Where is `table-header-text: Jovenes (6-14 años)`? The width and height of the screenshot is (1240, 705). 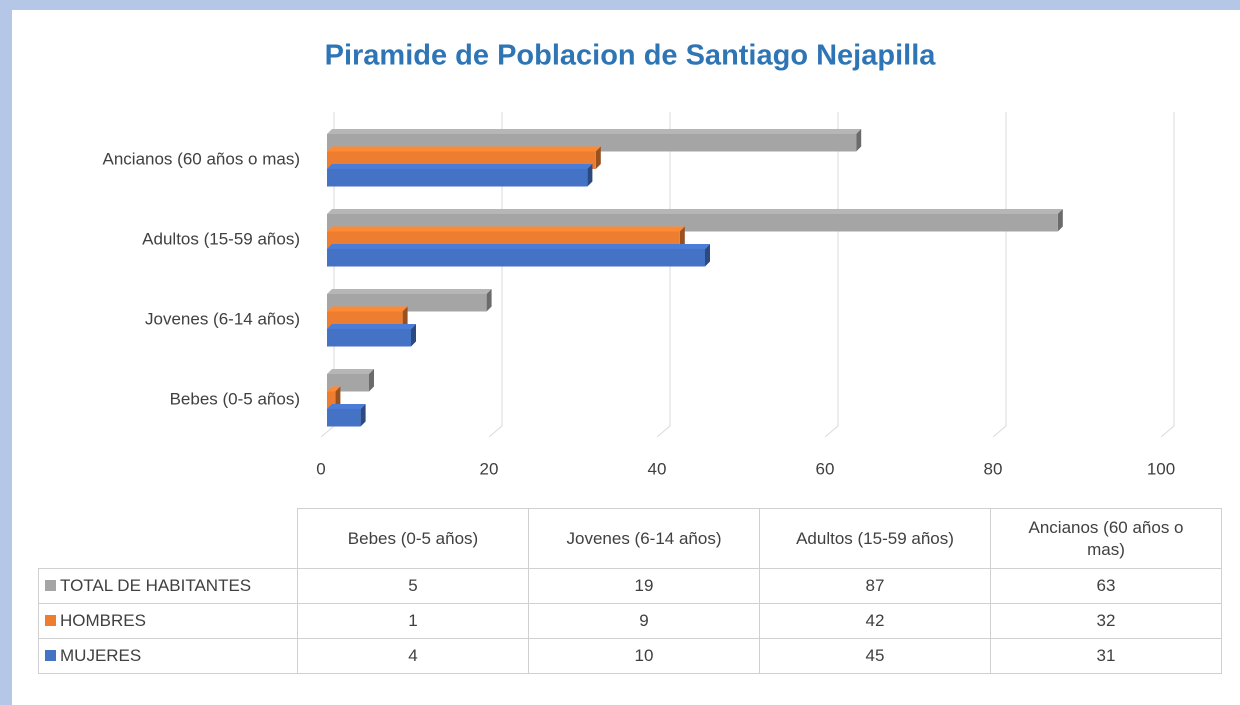 table-header-text: Jovenes (6-14 años) is located at coordinates (644, 538).